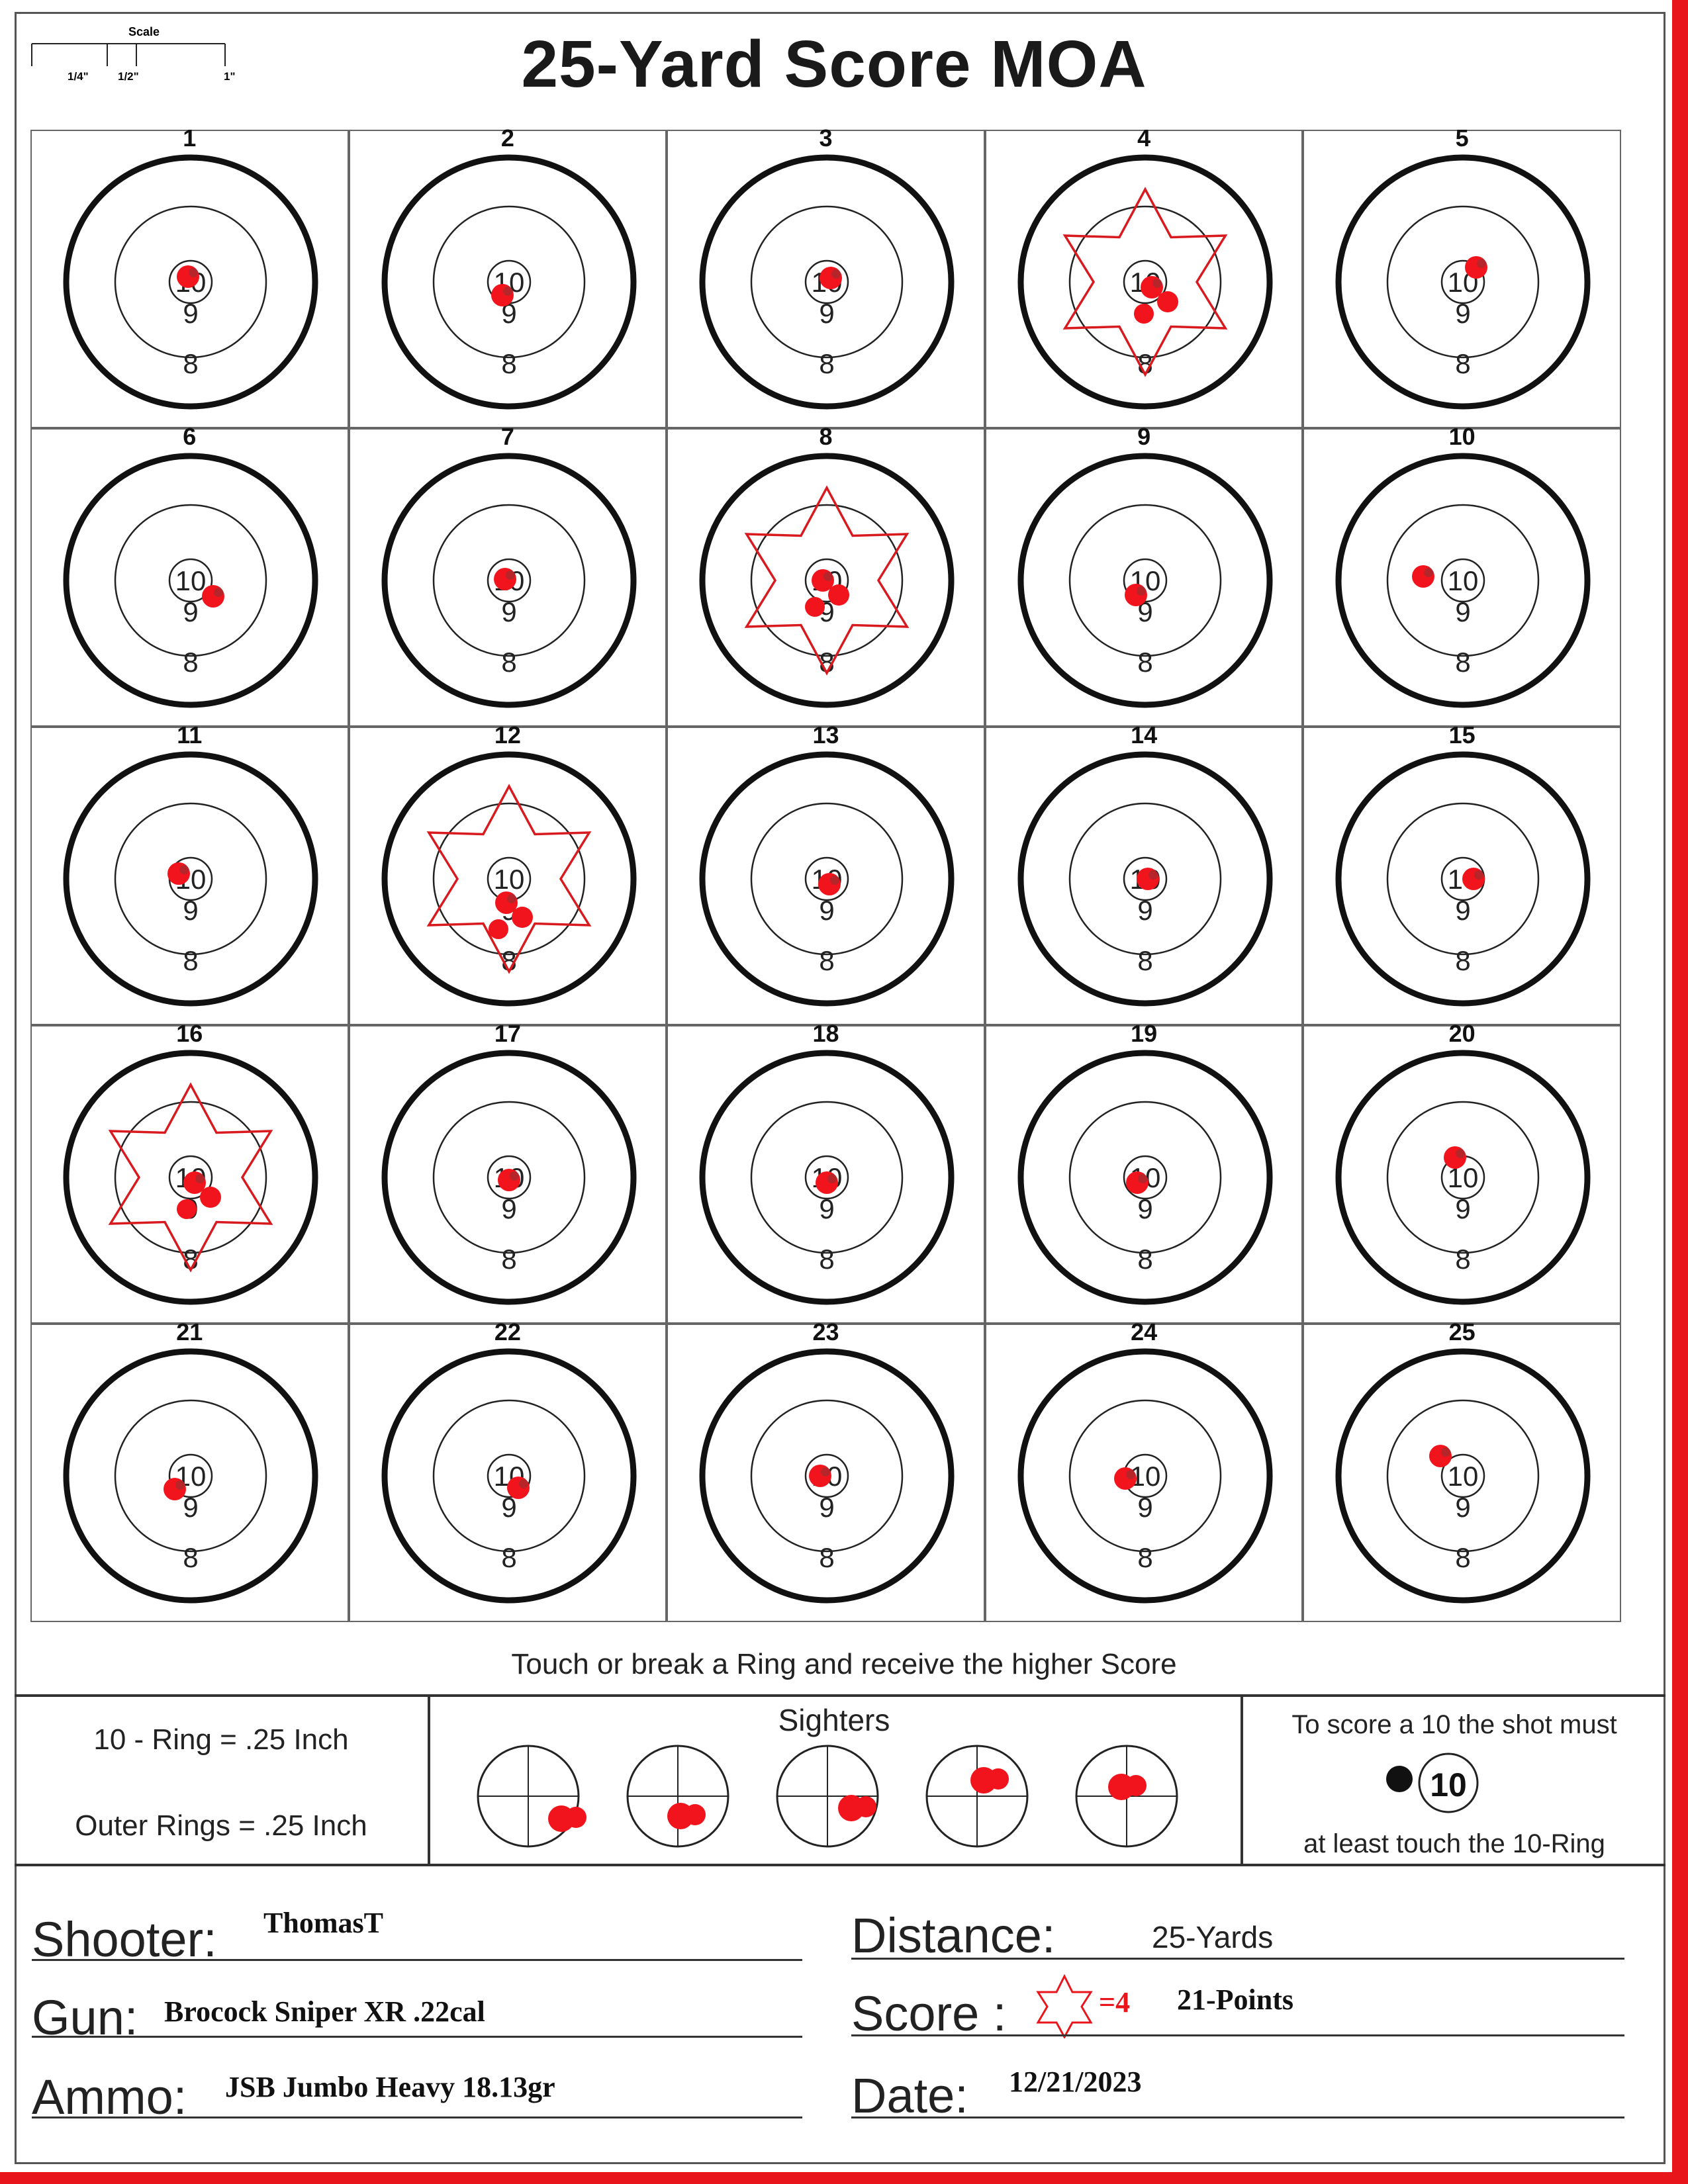 This screenshot has width=1688, height=2184. I want to click on score-label: Score :, so click(929, 2014).